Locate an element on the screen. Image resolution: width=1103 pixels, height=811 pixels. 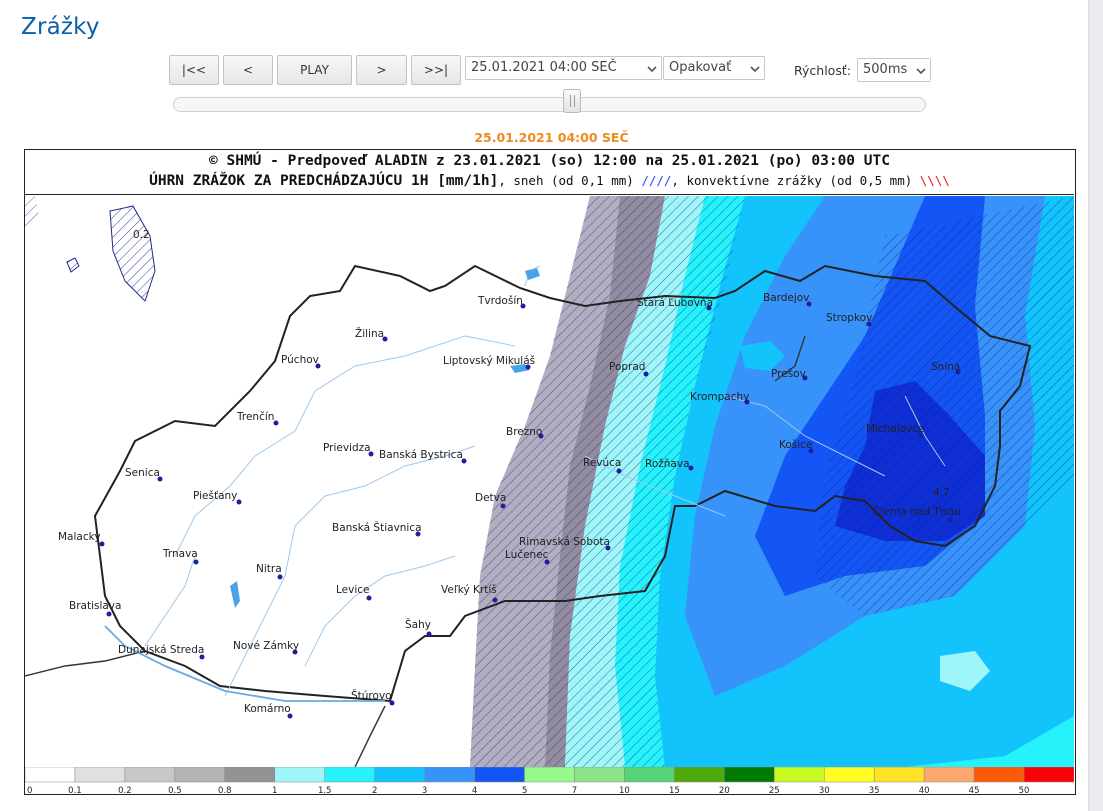
snow-hatch-poland is located at coordinates (132, 253).